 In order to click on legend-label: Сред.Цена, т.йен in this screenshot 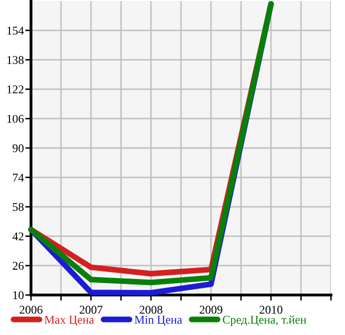, I will do `click(264, 320)`.